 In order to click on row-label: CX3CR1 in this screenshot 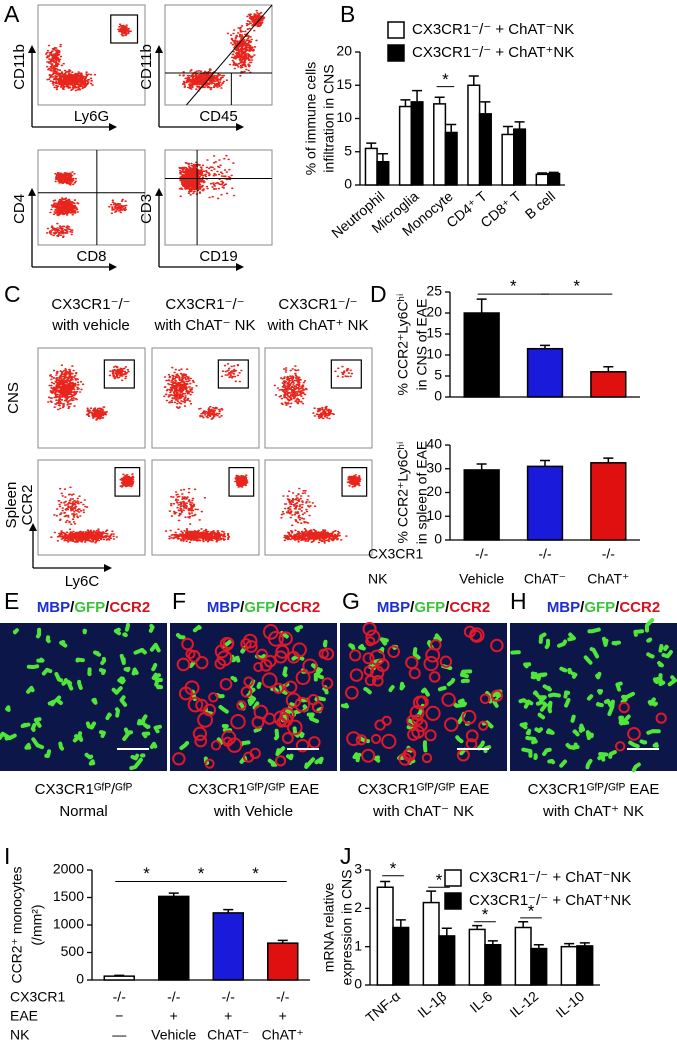, I will do `click(37, 997)`.